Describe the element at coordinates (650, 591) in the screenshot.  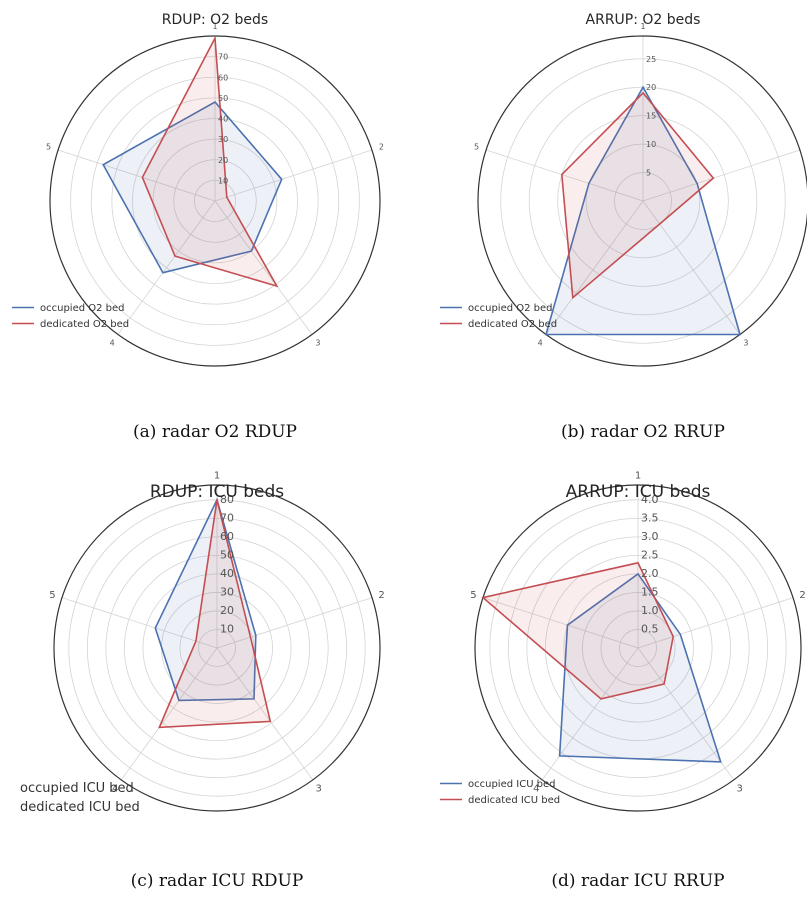
I see `radial-tick-label: 1.5` at that location.